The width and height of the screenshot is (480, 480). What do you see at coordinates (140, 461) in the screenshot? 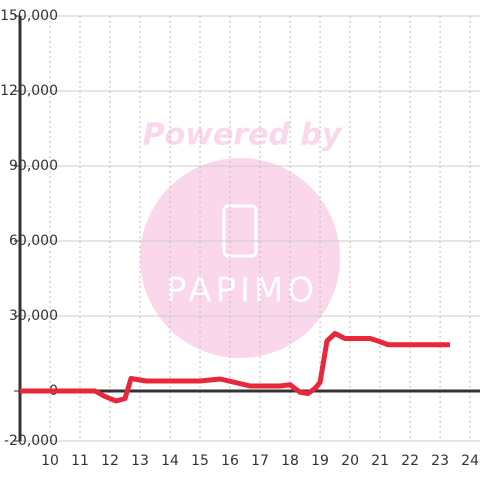
I see `x-tick-label: 13` at bounding box center [140, 461].